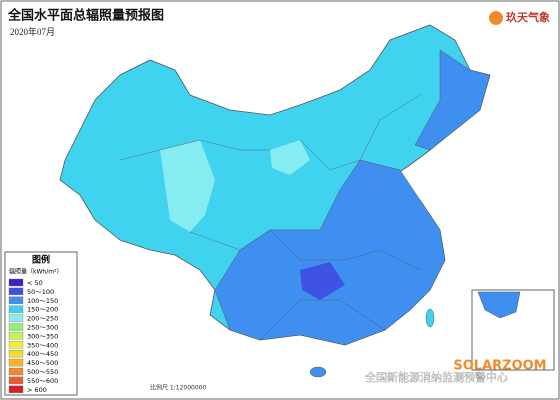  Describe the element at coordinates (499, 366) in the screenshot. I see `watermark-brand: SOLARZOOM` at that location.